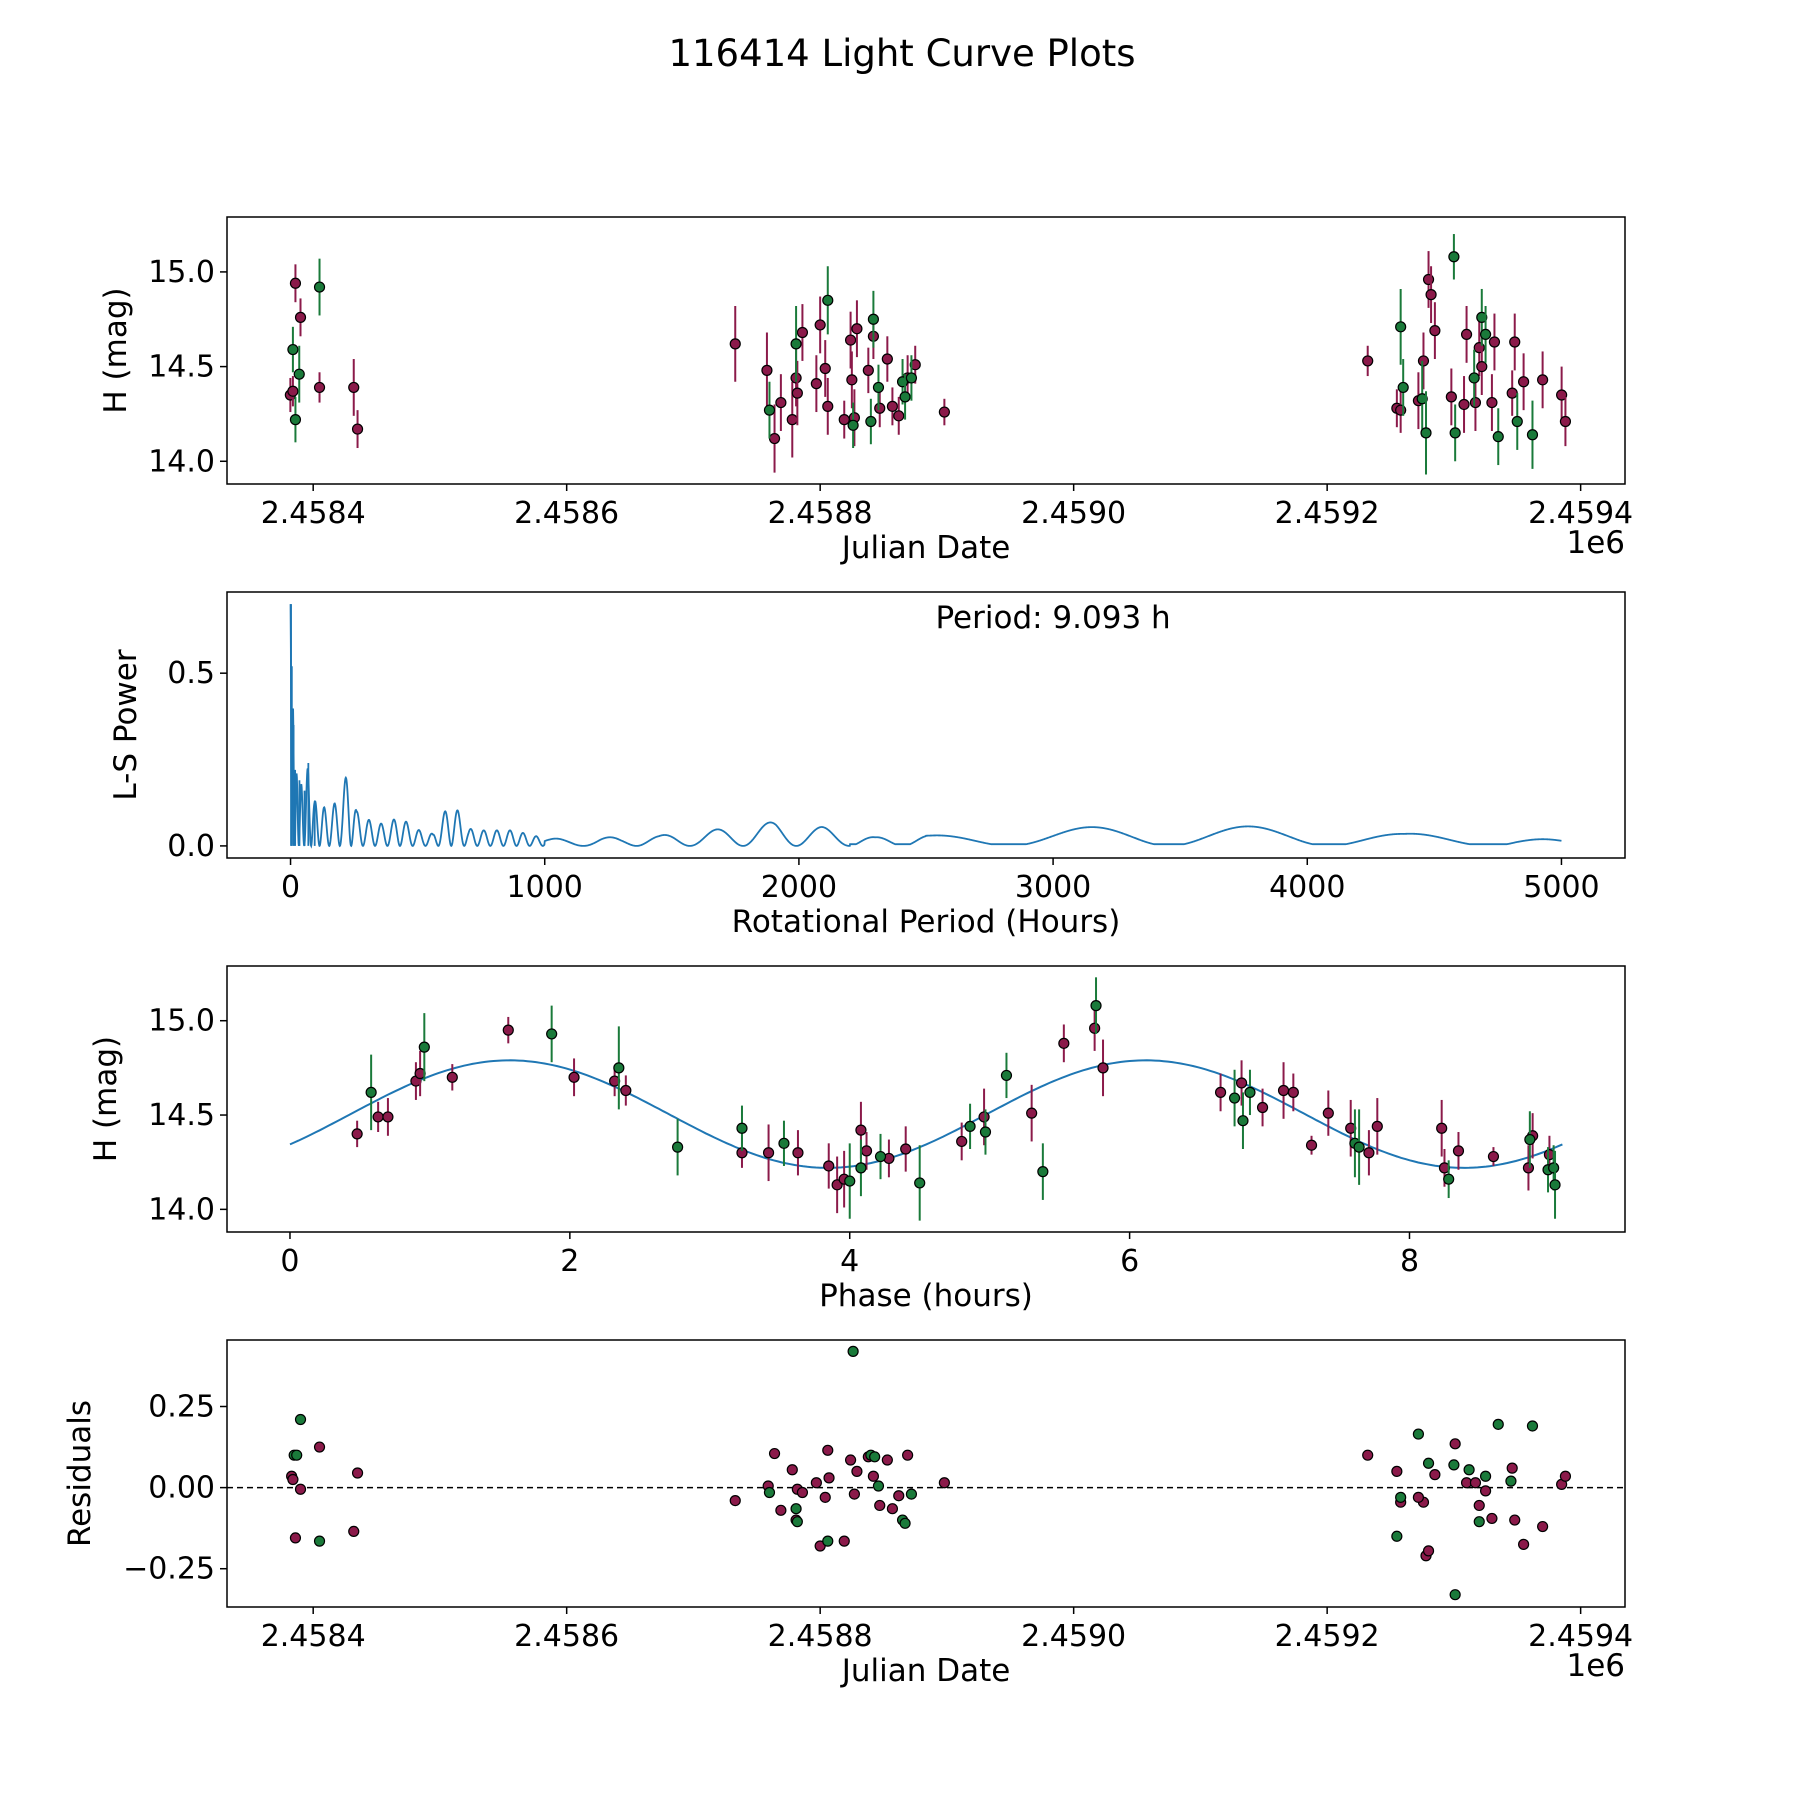  Describe the element at coordinates (1307, 887) in the screenshot. I see `x-tick-label: 4000` at that location.